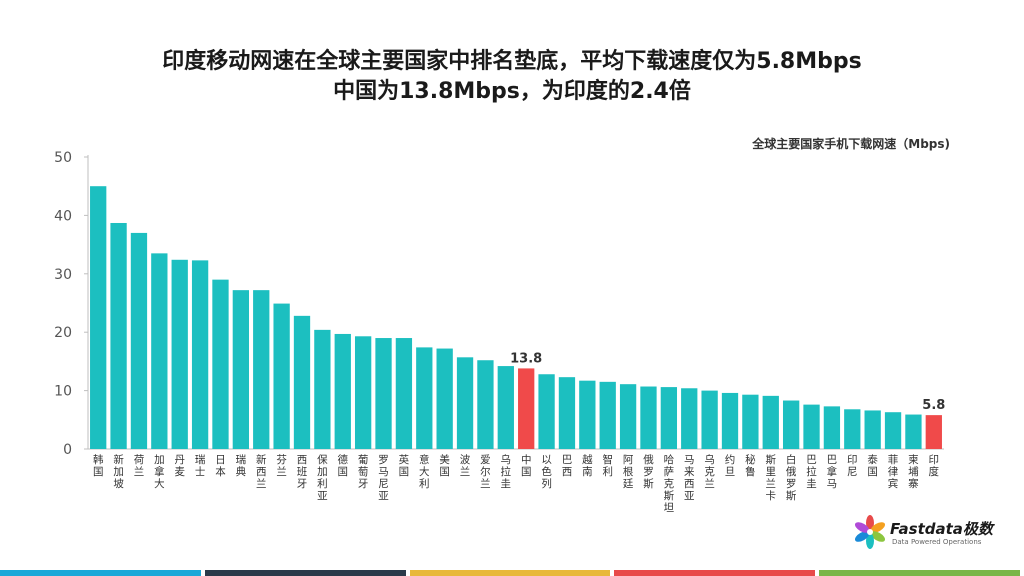 The image size is (1024, 576). Describe the element at coordinates (832, 472) in the screenshot. I see `x-tick-label: 巴拿马` at that location.